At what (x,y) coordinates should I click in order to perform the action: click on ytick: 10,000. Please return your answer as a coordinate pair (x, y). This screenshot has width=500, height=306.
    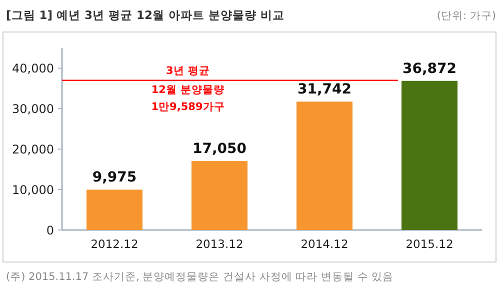
    Looking at the image, I should click on (33, 190).